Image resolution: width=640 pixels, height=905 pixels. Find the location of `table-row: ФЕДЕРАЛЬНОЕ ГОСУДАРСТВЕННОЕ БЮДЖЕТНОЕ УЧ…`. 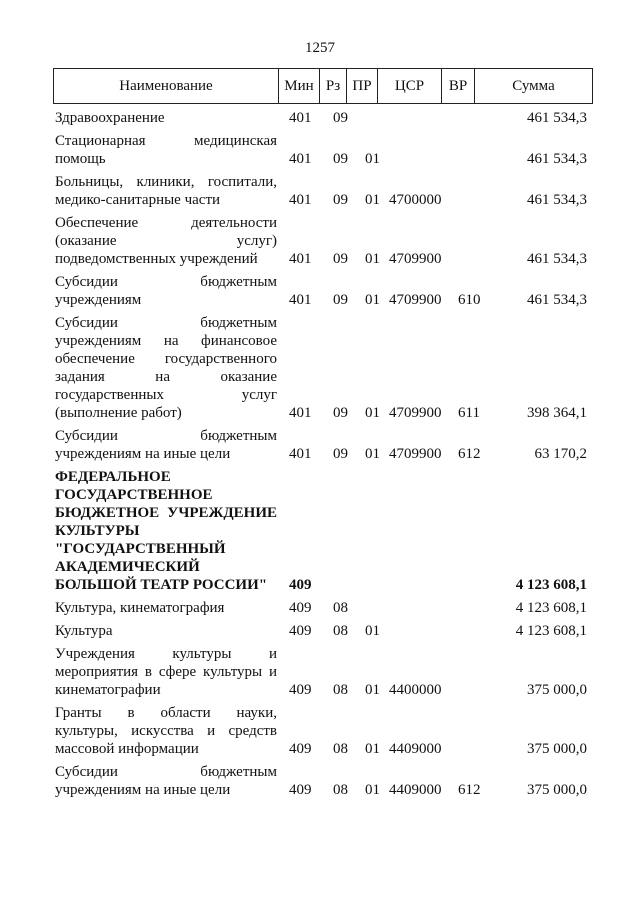

table-row: ФЕДЕРАЛЬНОЕ ГОСУДАРСТВЕННОЕ БЮДЖЕТНОЕ УЧ… is located at coordinates (322, 528).